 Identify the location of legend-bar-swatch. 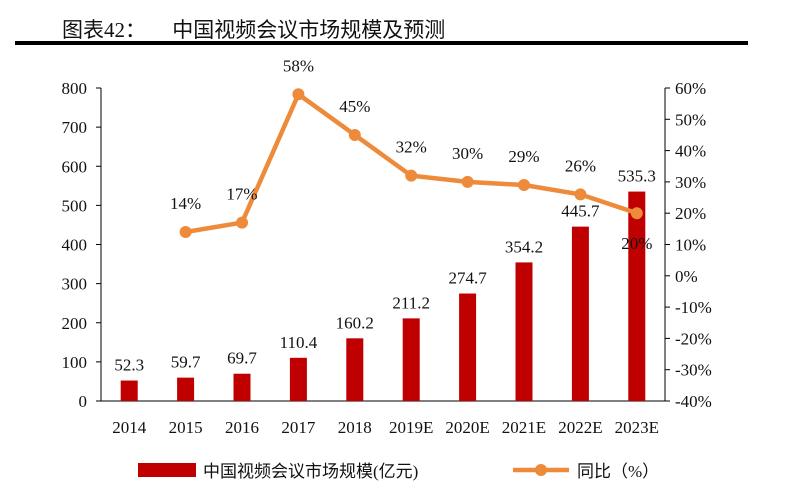
(167, 470).